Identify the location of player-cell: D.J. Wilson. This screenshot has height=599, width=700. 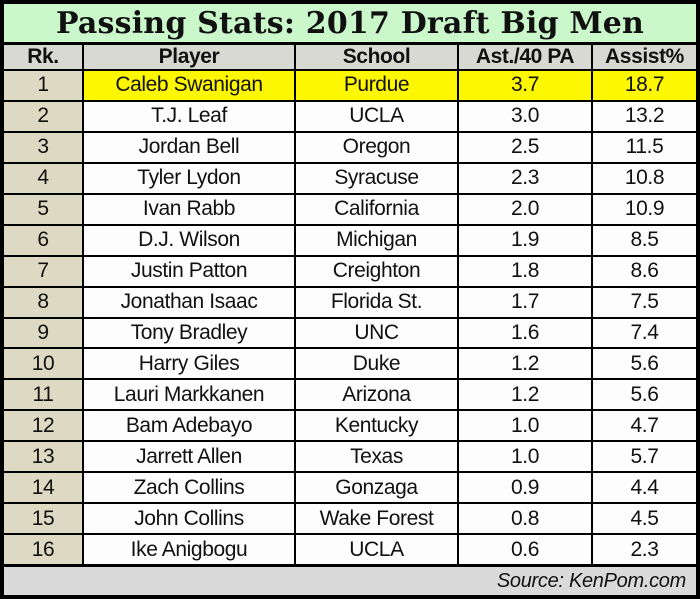
(189, 240).